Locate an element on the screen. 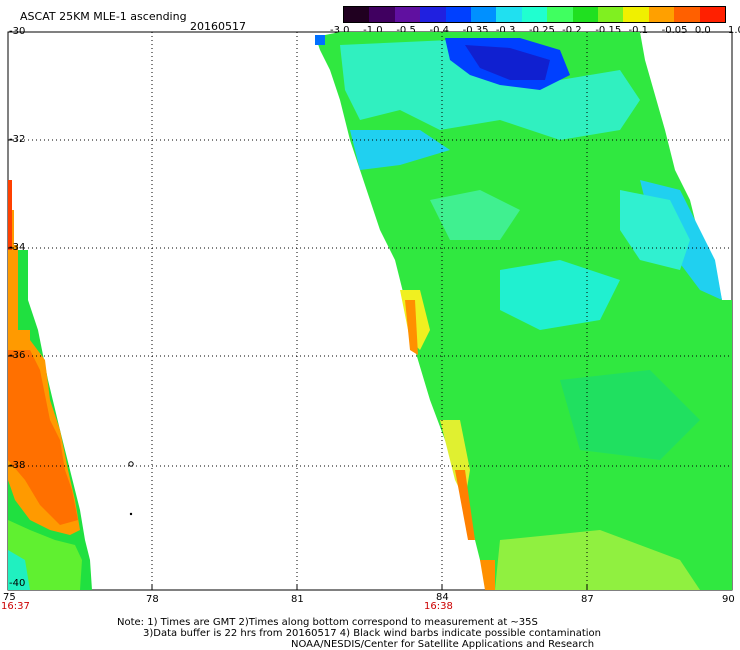  colorbar-label: -1.0 is located at coordinates (373, 30).